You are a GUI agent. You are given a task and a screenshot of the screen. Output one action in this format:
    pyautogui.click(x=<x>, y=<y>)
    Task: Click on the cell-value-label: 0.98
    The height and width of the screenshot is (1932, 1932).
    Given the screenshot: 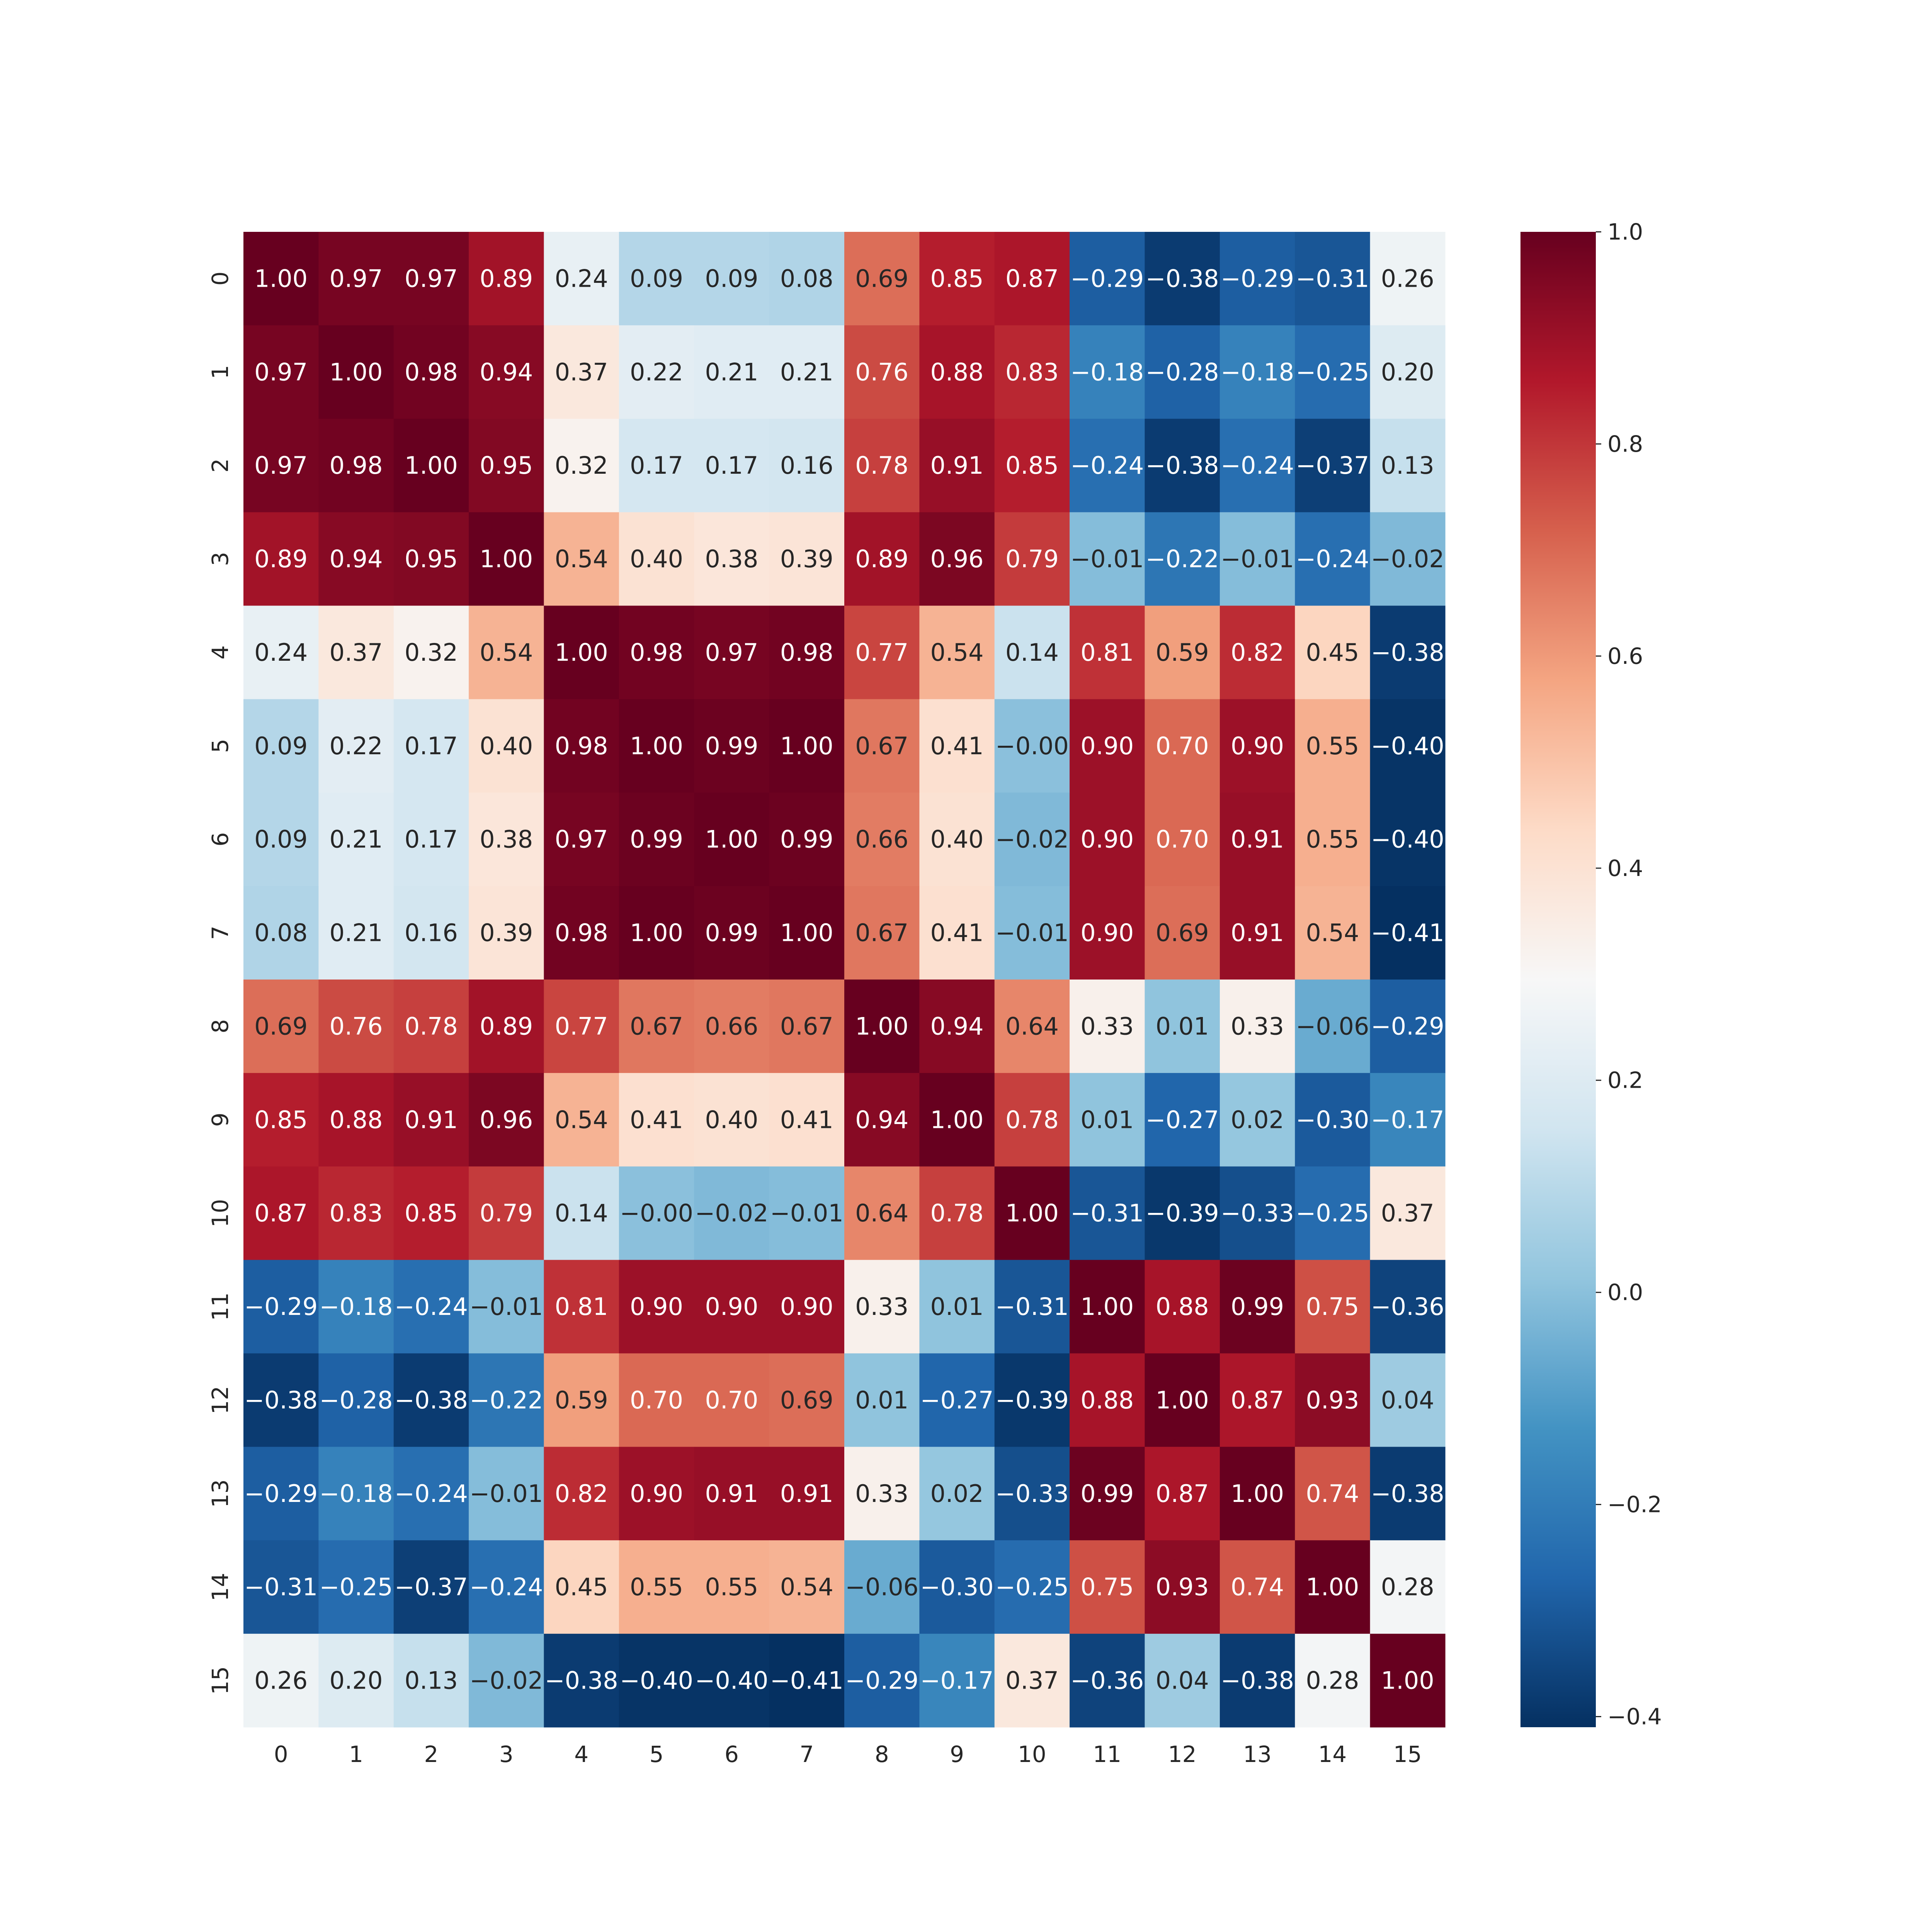 What is the action you would take?
    pyautogui.click(x=581, y=933)
    